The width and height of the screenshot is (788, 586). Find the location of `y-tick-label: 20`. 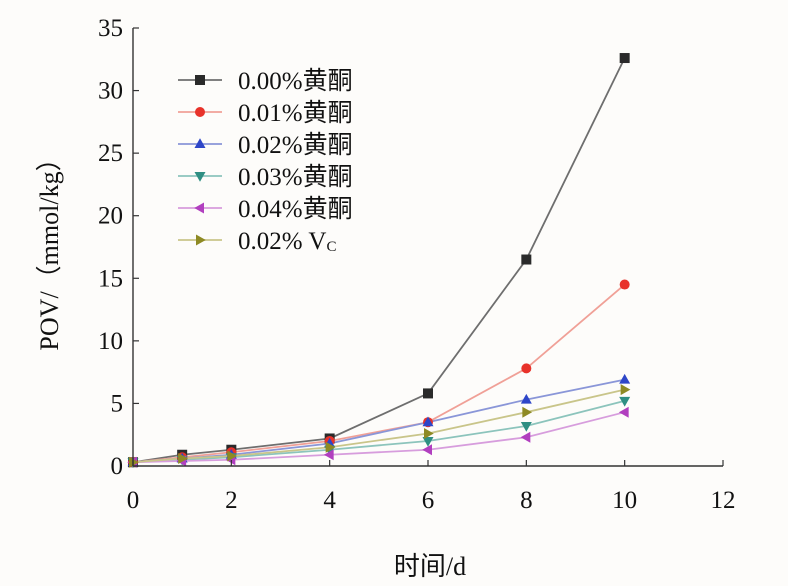

y-tick-label: 20 is located at coordinates (110, 216).